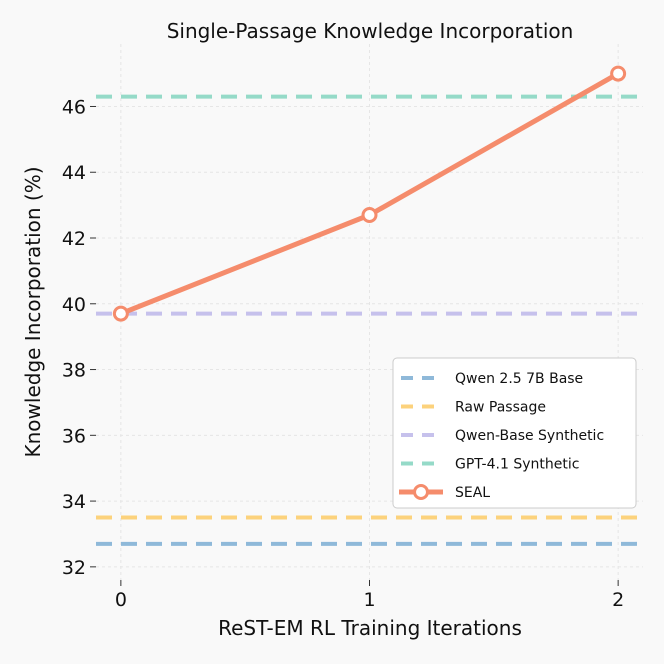  Describe the element at coordinates (517, 465) in the screenshot. I see `legend-label: GPT-4.1 Synthetic` at that location.